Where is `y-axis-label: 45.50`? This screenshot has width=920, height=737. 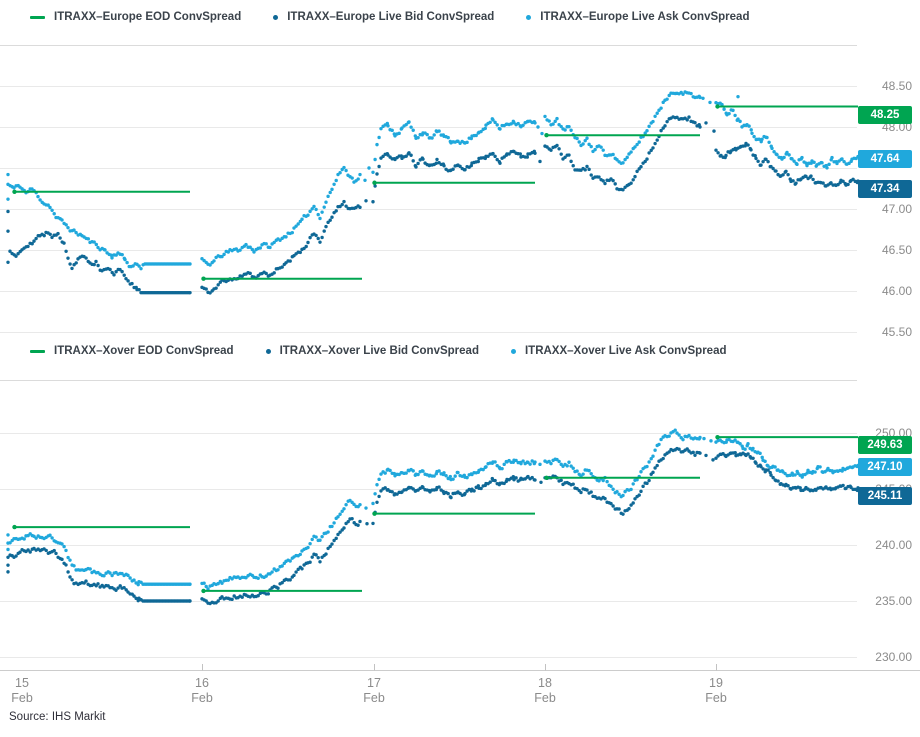
y-axis-label: 45.50 is located at coordinates (896, 332).